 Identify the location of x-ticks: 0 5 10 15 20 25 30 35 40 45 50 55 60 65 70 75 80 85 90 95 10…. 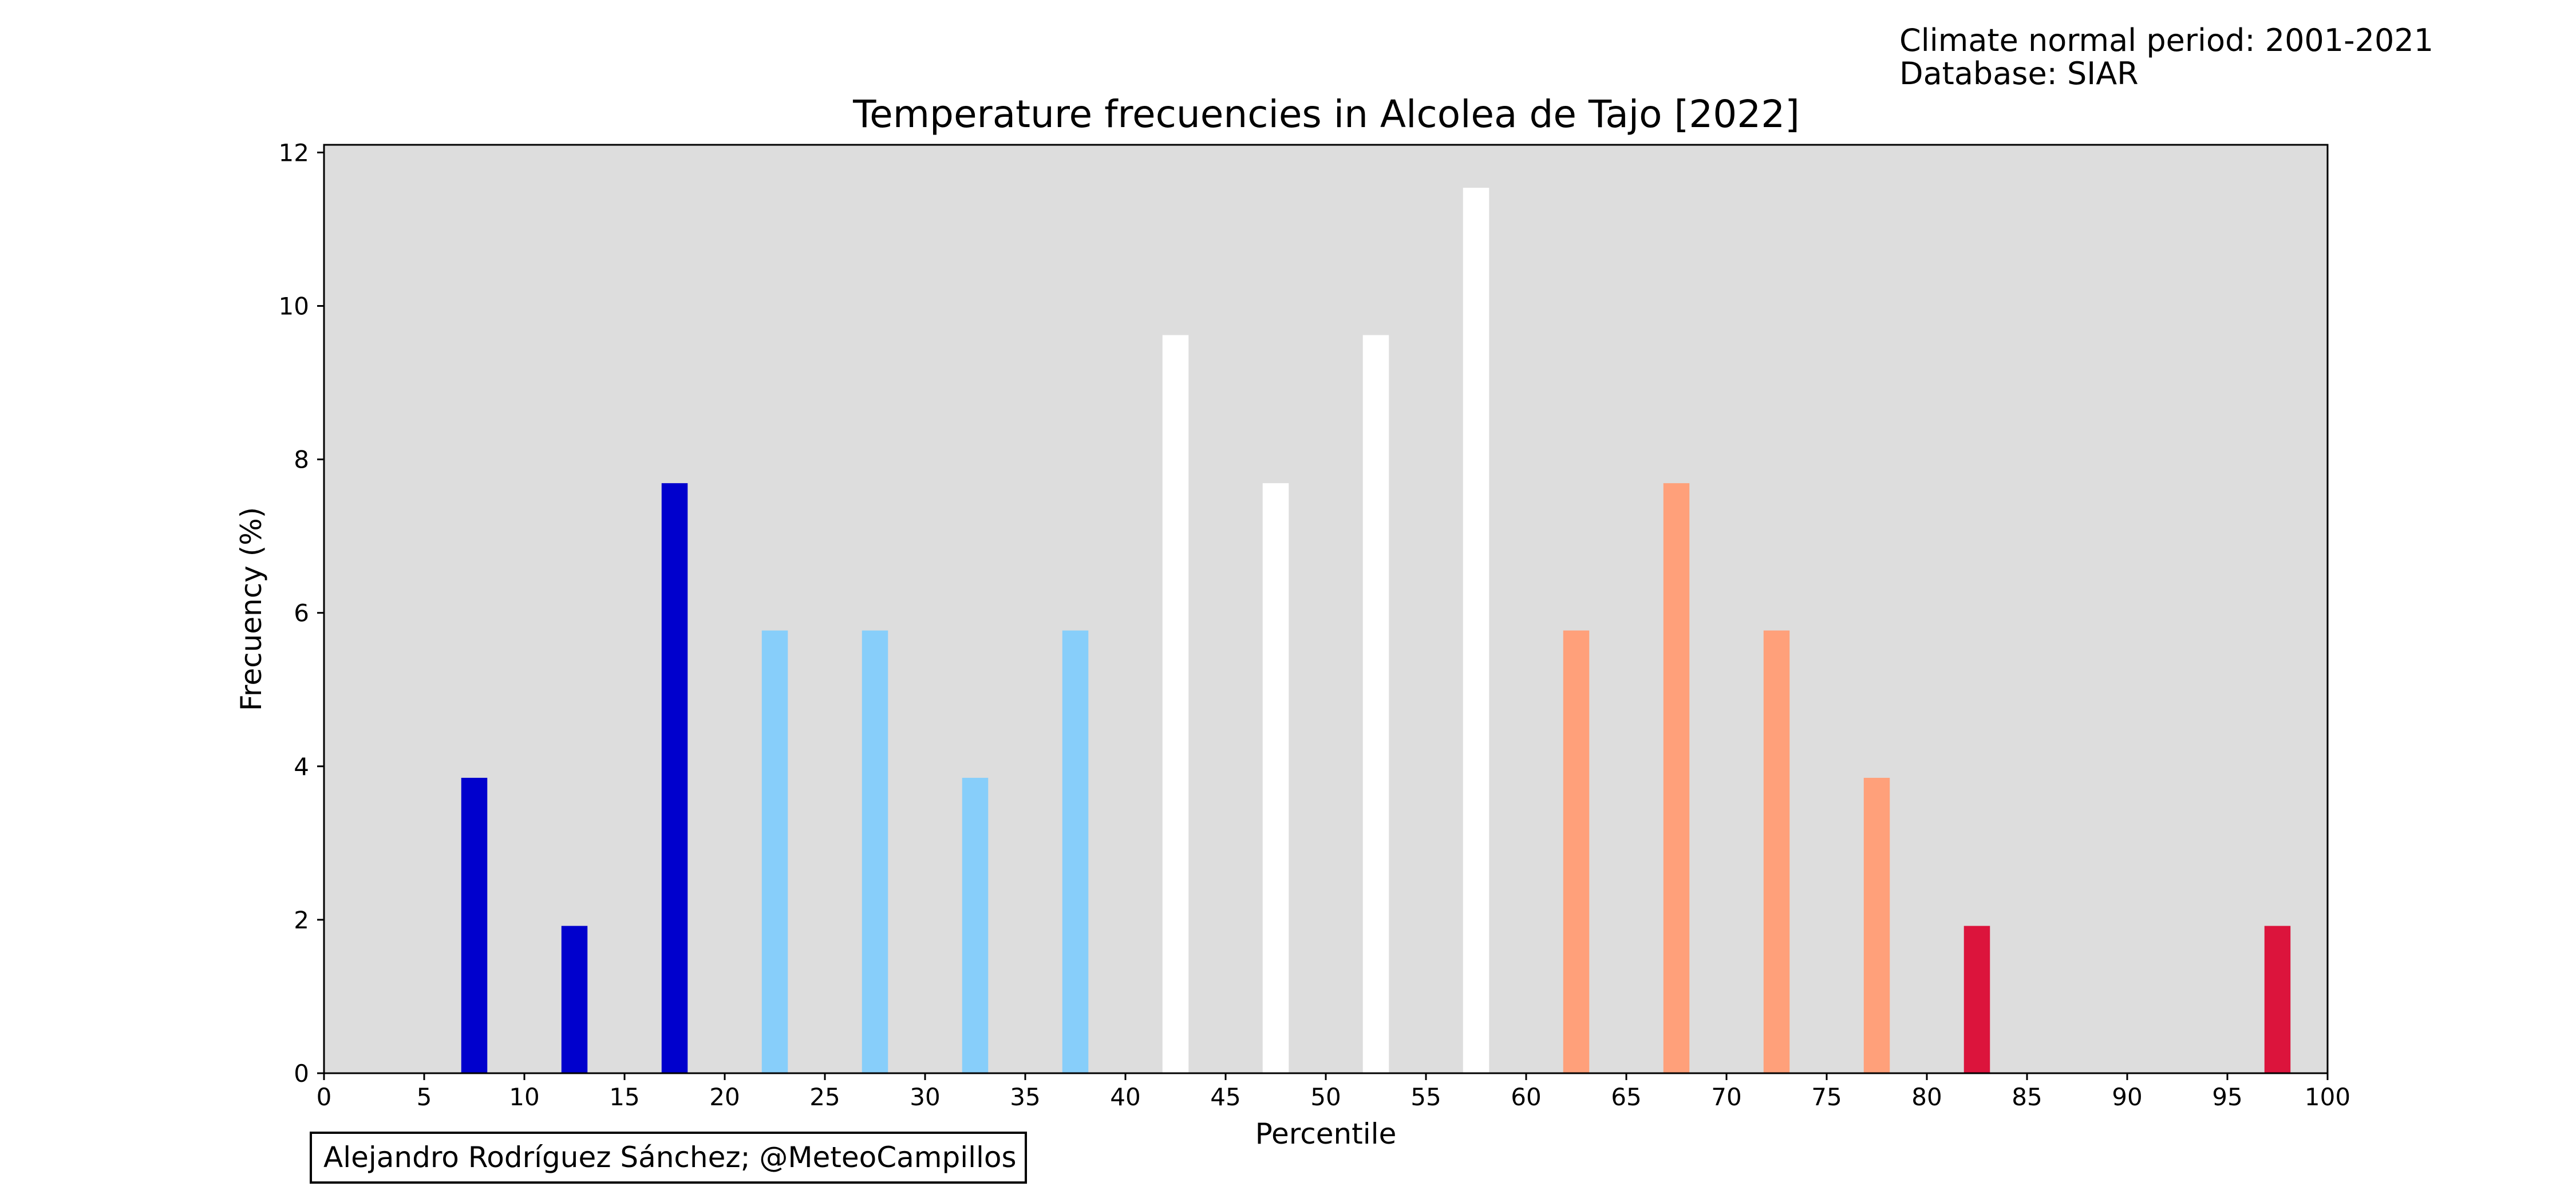
(1333, 1092).